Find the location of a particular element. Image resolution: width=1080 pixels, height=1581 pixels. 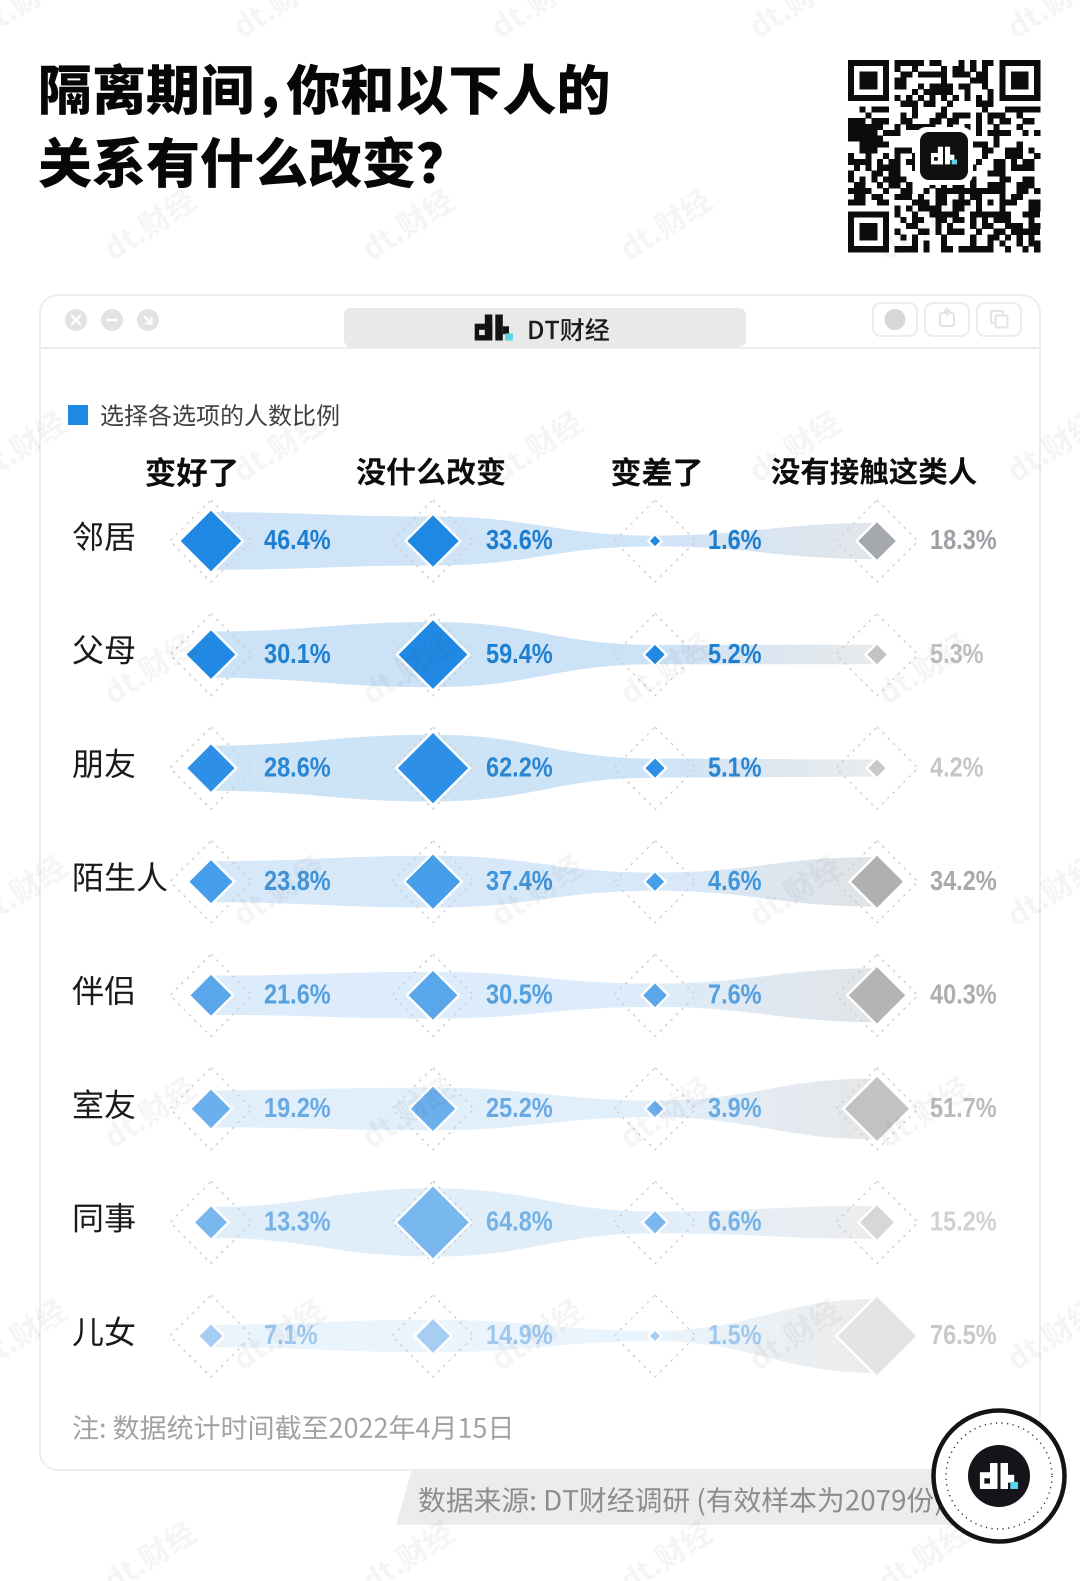

svg-text: 76.5% is located at coordinates (963, 1334).